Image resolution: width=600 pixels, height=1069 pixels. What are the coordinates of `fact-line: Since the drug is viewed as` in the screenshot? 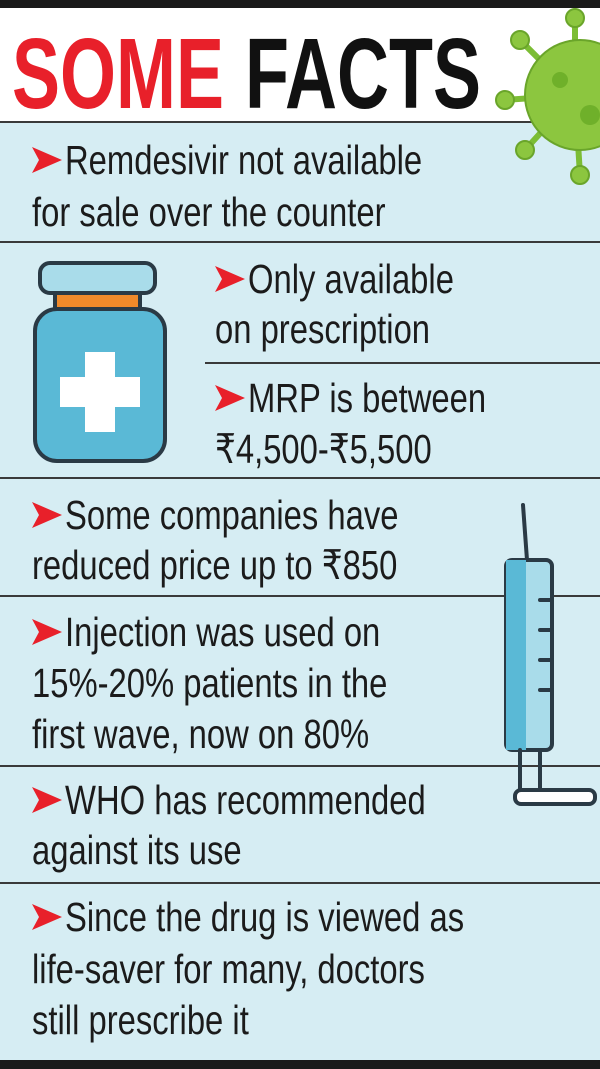 It's located at (264, 916).